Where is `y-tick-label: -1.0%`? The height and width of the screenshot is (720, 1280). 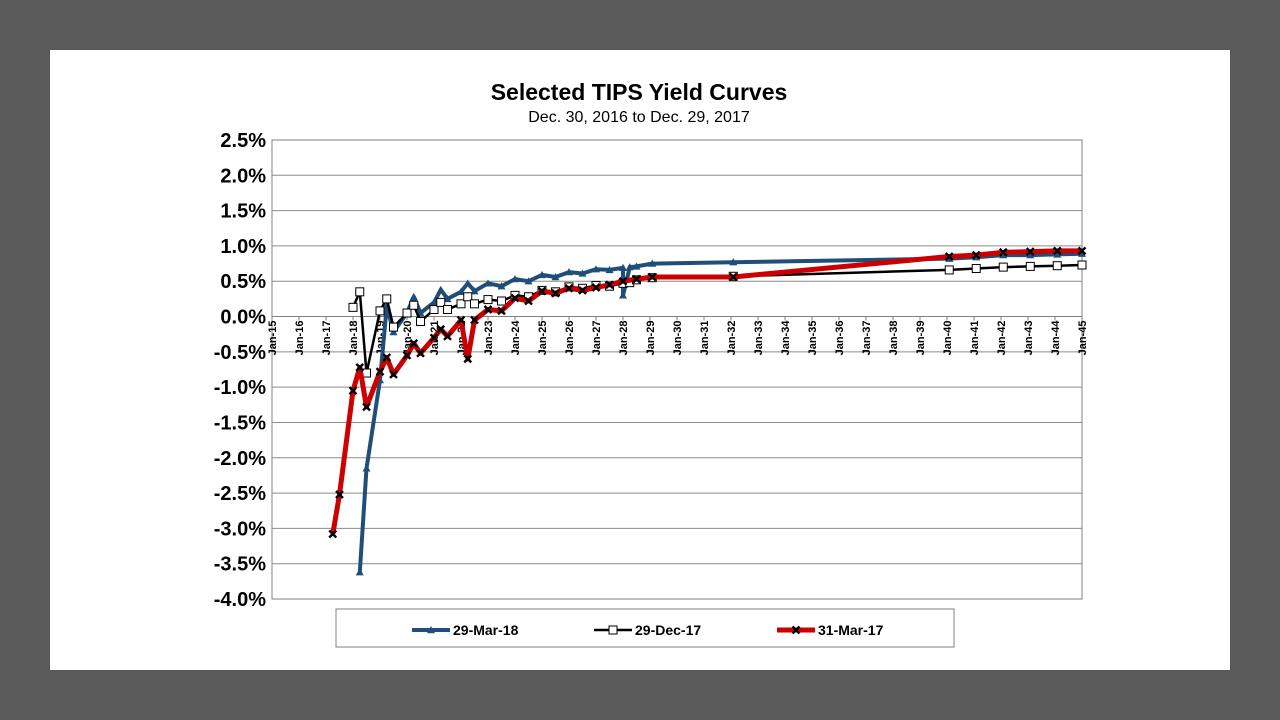
y-tick-label: -1.0% is located at coordinates (240, 388).